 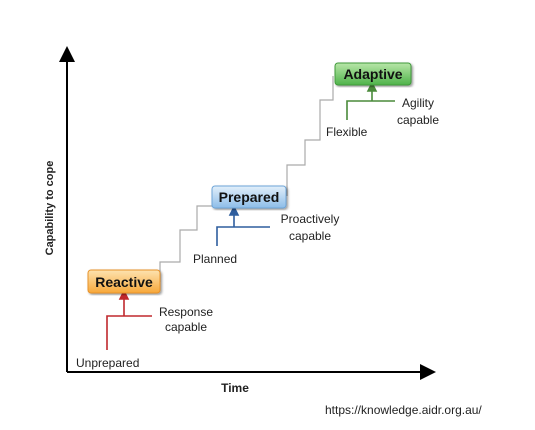 What do you see at coordinates (186, 312) in the screenshot?
I see `stage-to: Response` at bounding box center [186, 312].